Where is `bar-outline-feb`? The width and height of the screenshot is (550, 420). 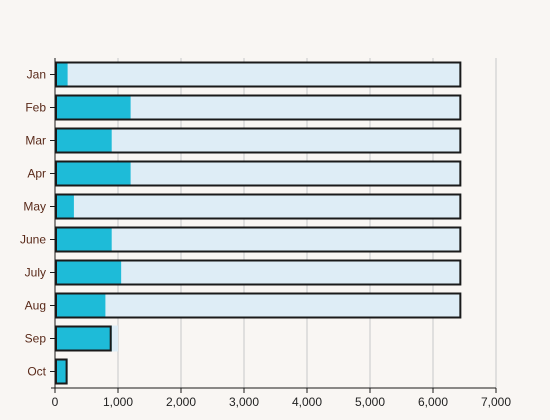 bar-outline-feb is located at coordinates (258, 107).